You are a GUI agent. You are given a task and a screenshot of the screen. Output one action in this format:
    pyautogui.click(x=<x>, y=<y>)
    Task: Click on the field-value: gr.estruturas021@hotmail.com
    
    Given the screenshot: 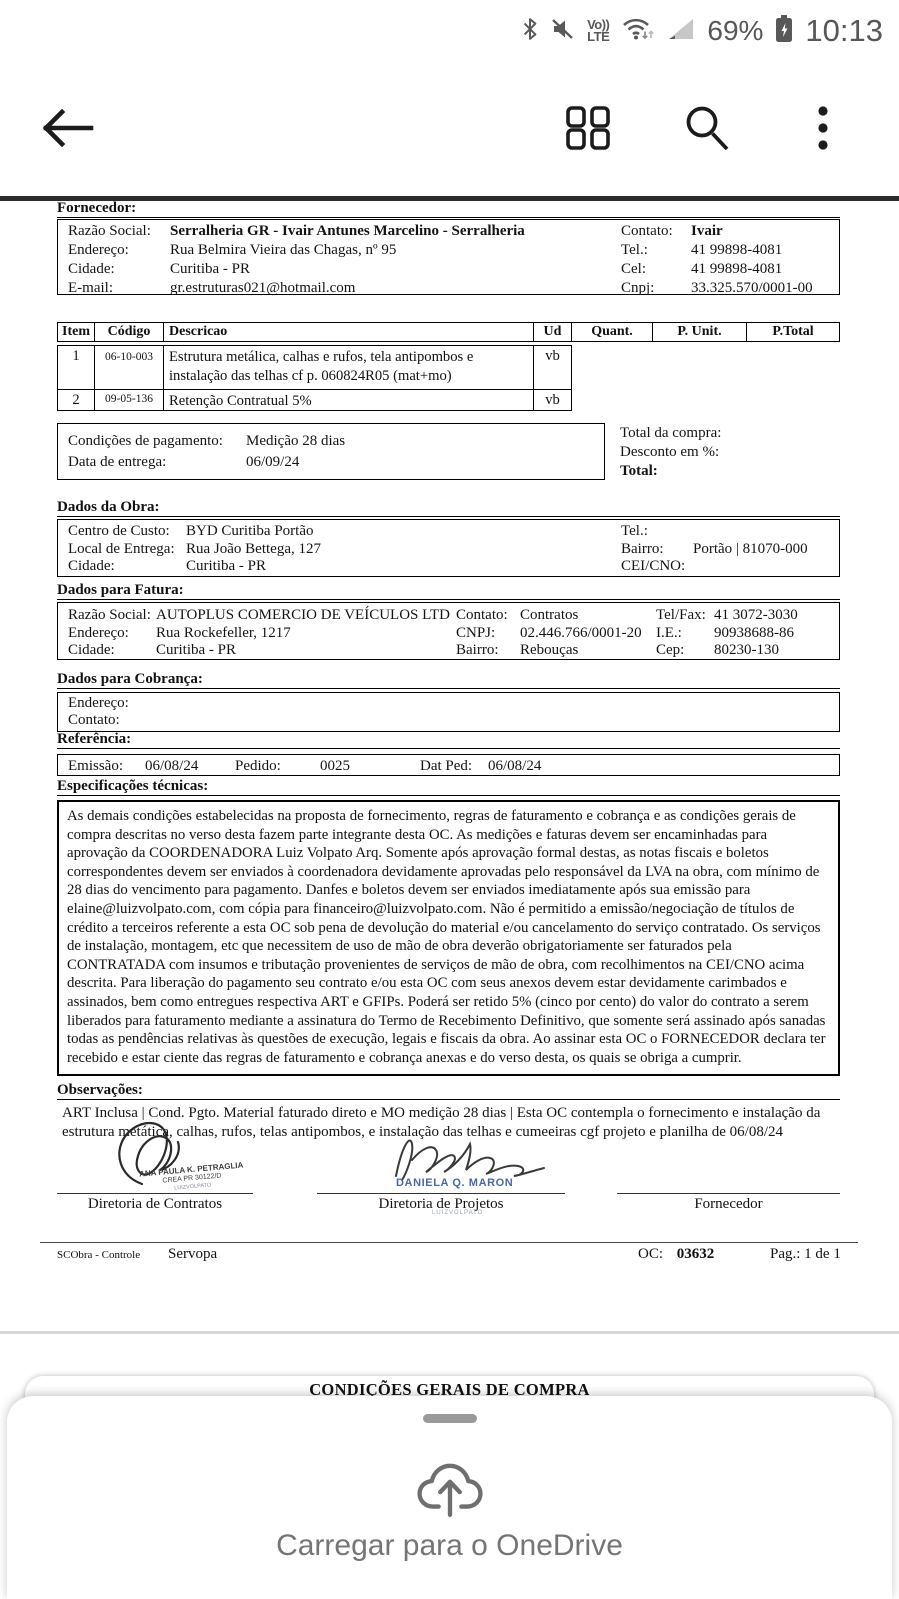 What is the action you would take?
    pyautogui.click(x=263, y=288)
    